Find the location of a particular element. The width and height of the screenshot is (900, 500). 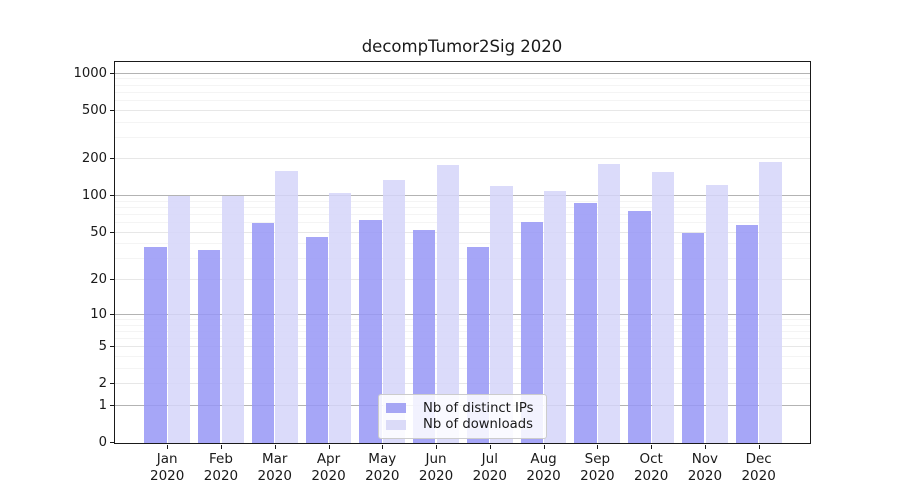

x-tick-label: Jan 2020 is located at coordinates (167, 467).